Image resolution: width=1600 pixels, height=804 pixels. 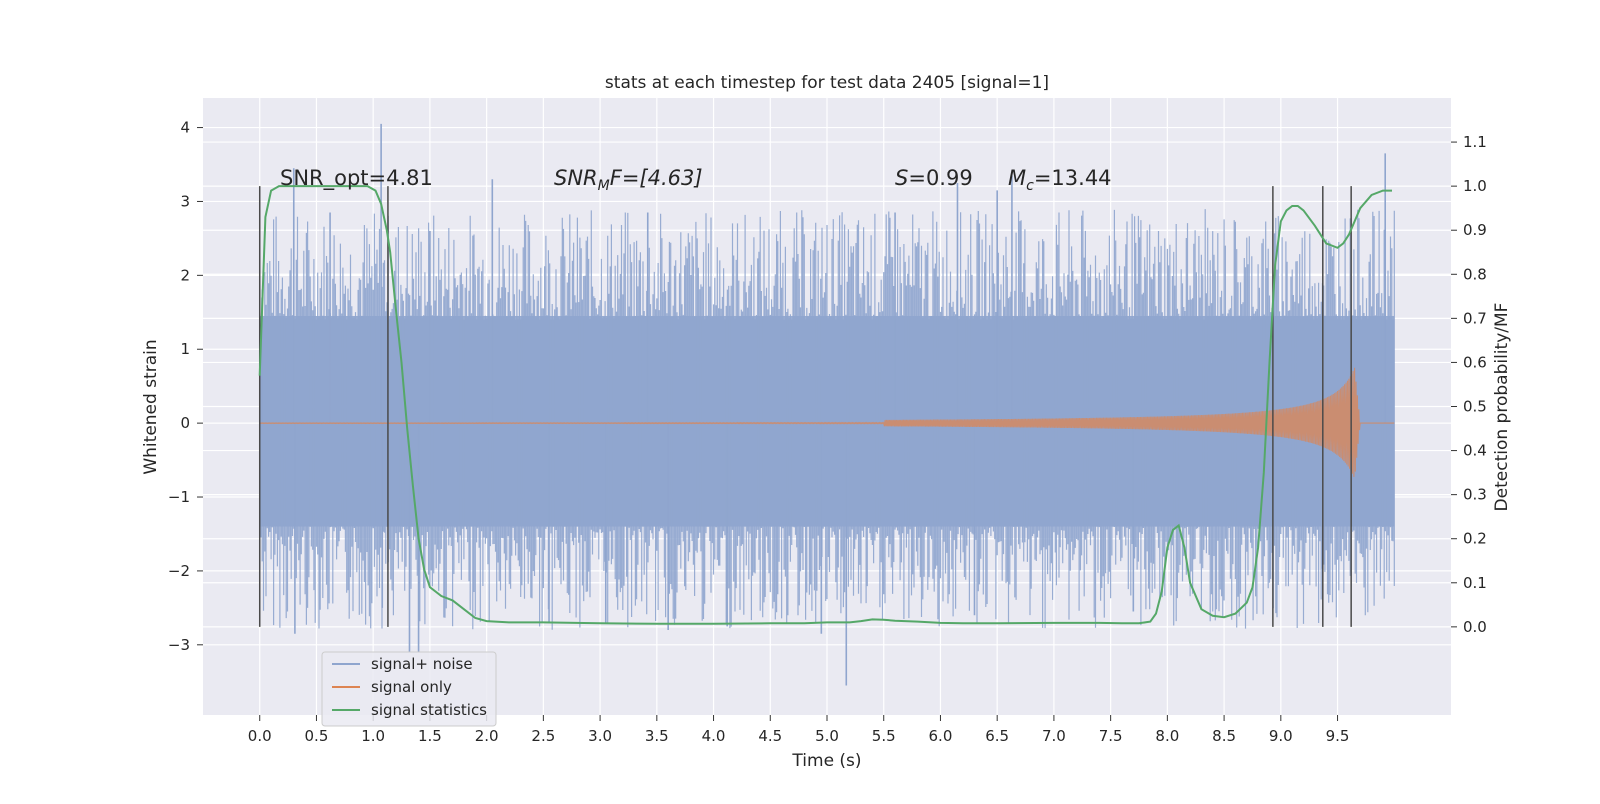 What do you see at coordinates (901, 178) in the screenshot?
I see `s-symbol: S` at bounding box center [901, 178].